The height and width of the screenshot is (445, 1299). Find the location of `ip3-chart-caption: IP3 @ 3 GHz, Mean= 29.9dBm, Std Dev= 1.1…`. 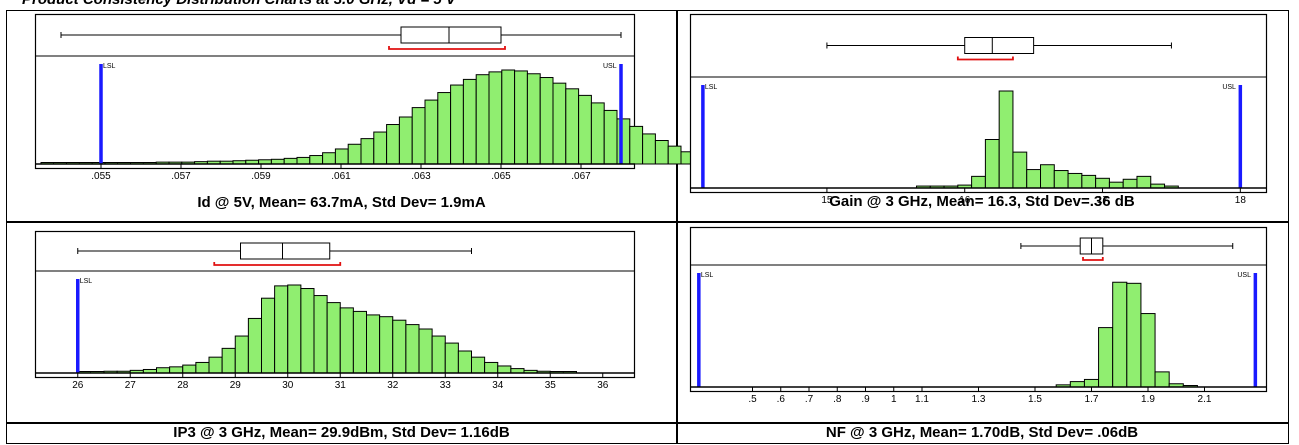

ip3-chart-caption: IP3 @ 3 GHz, Mean= 29.9dBm, Std Dev= 1.1… is located at coordinates (341, 432).